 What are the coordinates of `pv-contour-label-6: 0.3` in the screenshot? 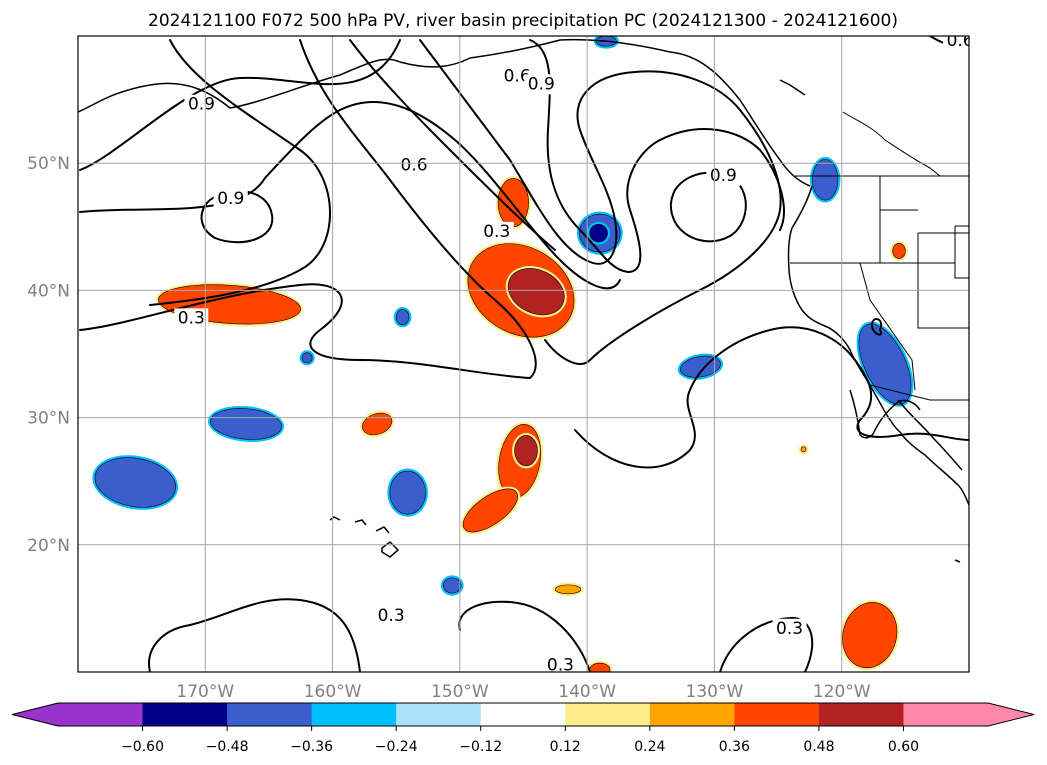 It's located at (191, 318).